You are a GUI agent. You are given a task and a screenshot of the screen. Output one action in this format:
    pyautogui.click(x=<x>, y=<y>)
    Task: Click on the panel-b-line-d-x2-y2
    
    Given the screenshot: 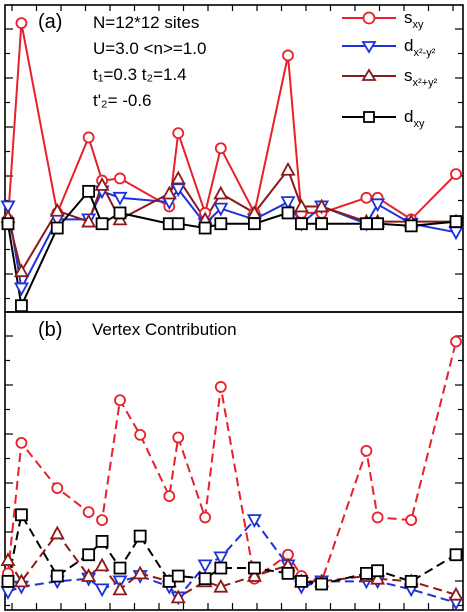 What is the action you would take?
    pyautogui.click(x=232, y=561)
    